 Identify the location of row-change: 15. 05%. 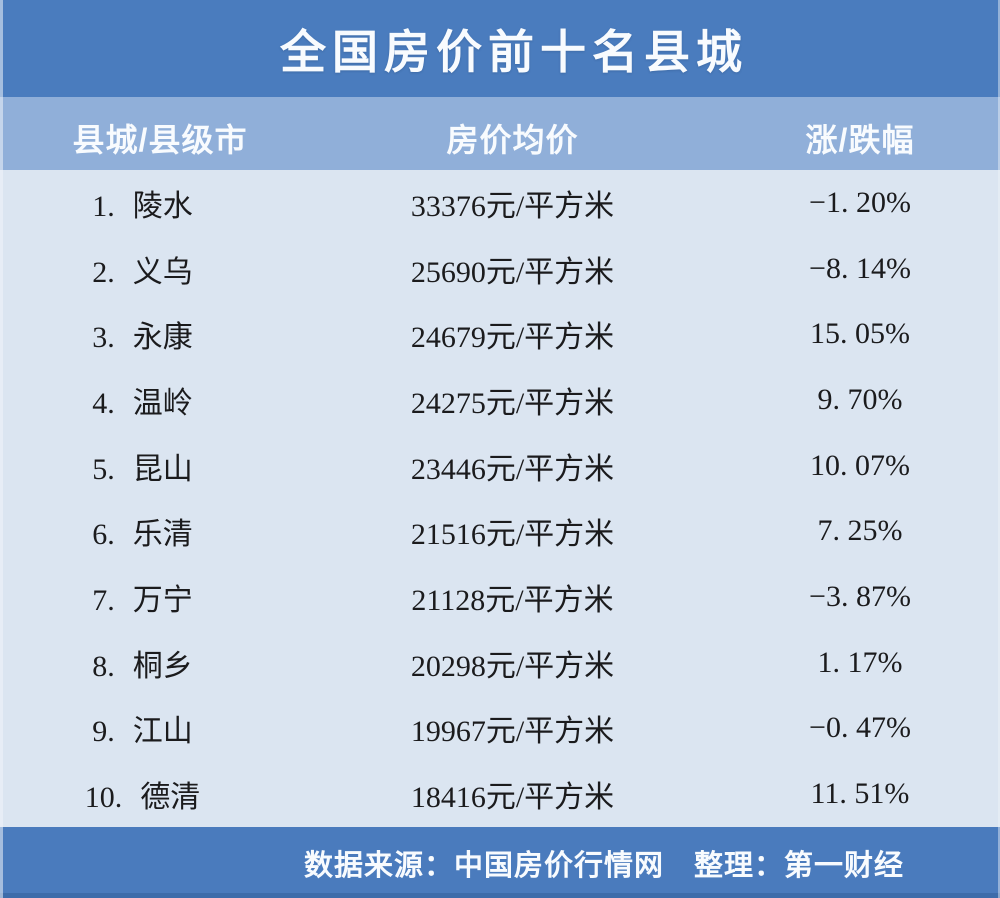
(860, 334).